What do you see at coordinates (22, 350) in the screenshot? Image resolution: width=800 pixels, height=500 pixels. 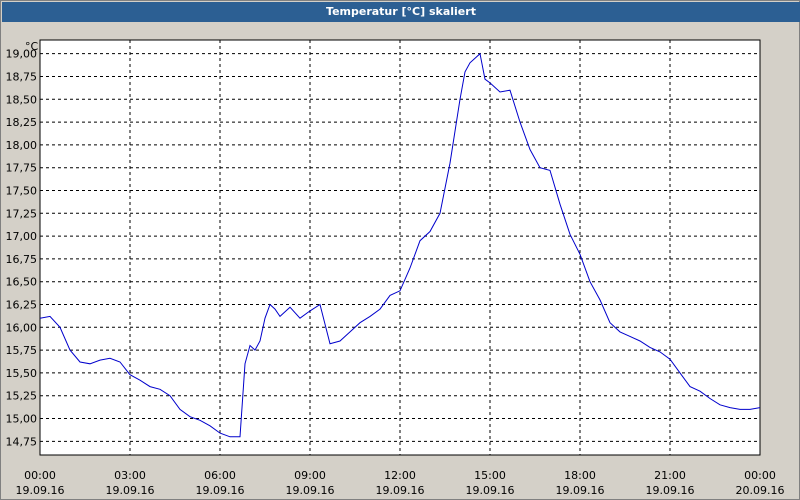 I see `y-tick-label: 15,75` at bounding box center [22, 350].